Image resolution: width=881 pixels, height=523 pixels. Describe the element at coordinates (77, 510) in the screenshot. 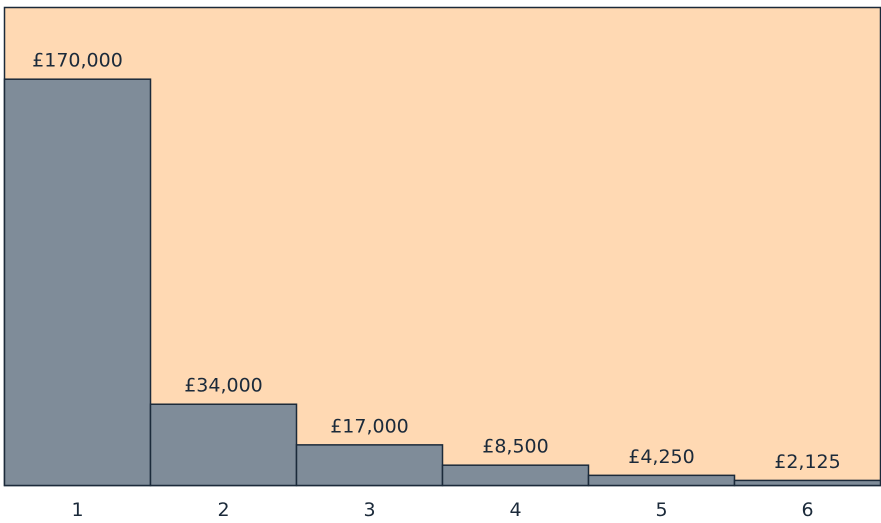

I see `x-tick-label: 1` at that location.